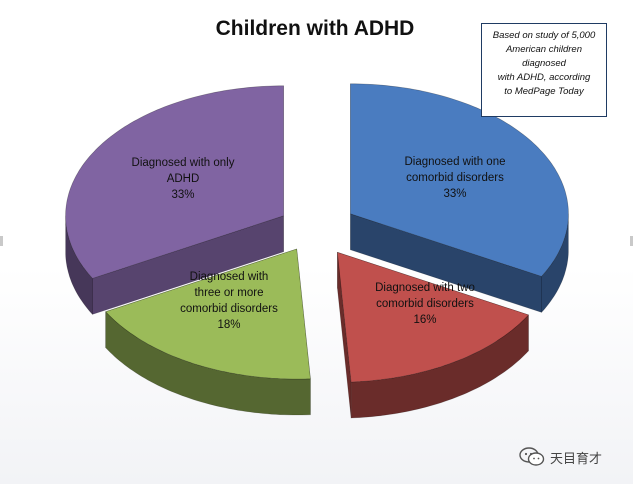 Image resolution: width=633 pixels, height=484 pixels. I want to click on slice-label-only-adhd: Diagnosed with only ADHD 33%, so click(183, 179).